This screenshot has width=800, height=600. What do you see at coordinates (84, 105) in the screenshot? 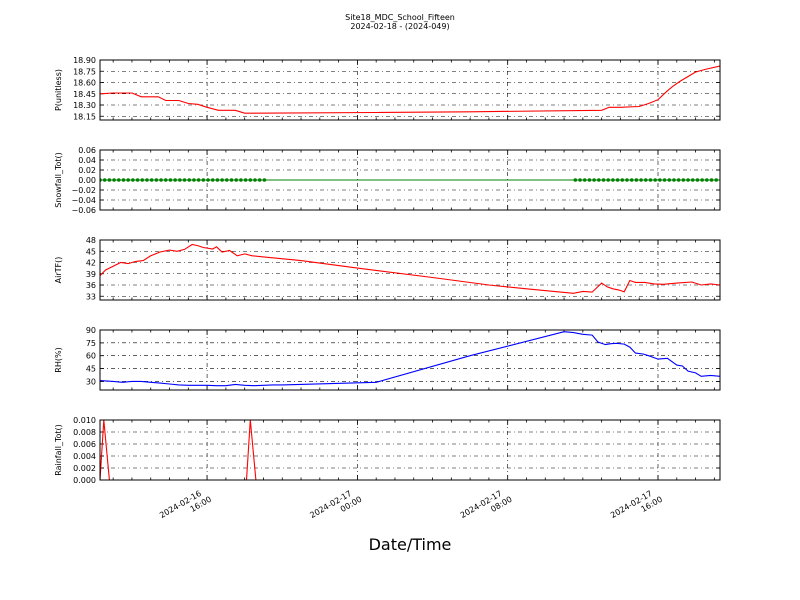
I see `y-tick-label: 18.30` at bounding box center [84, 105].